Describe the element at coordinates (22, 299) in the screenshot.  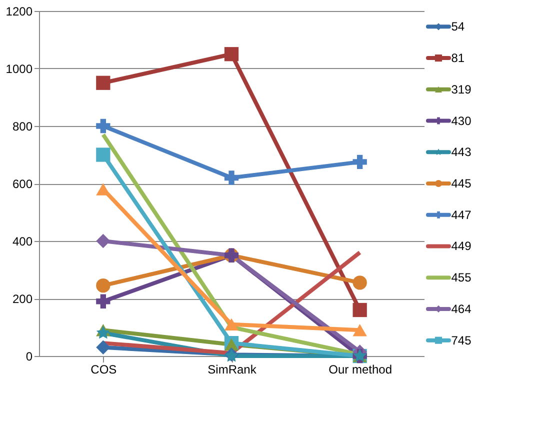
I see `y-tick-label: 200` at that location.